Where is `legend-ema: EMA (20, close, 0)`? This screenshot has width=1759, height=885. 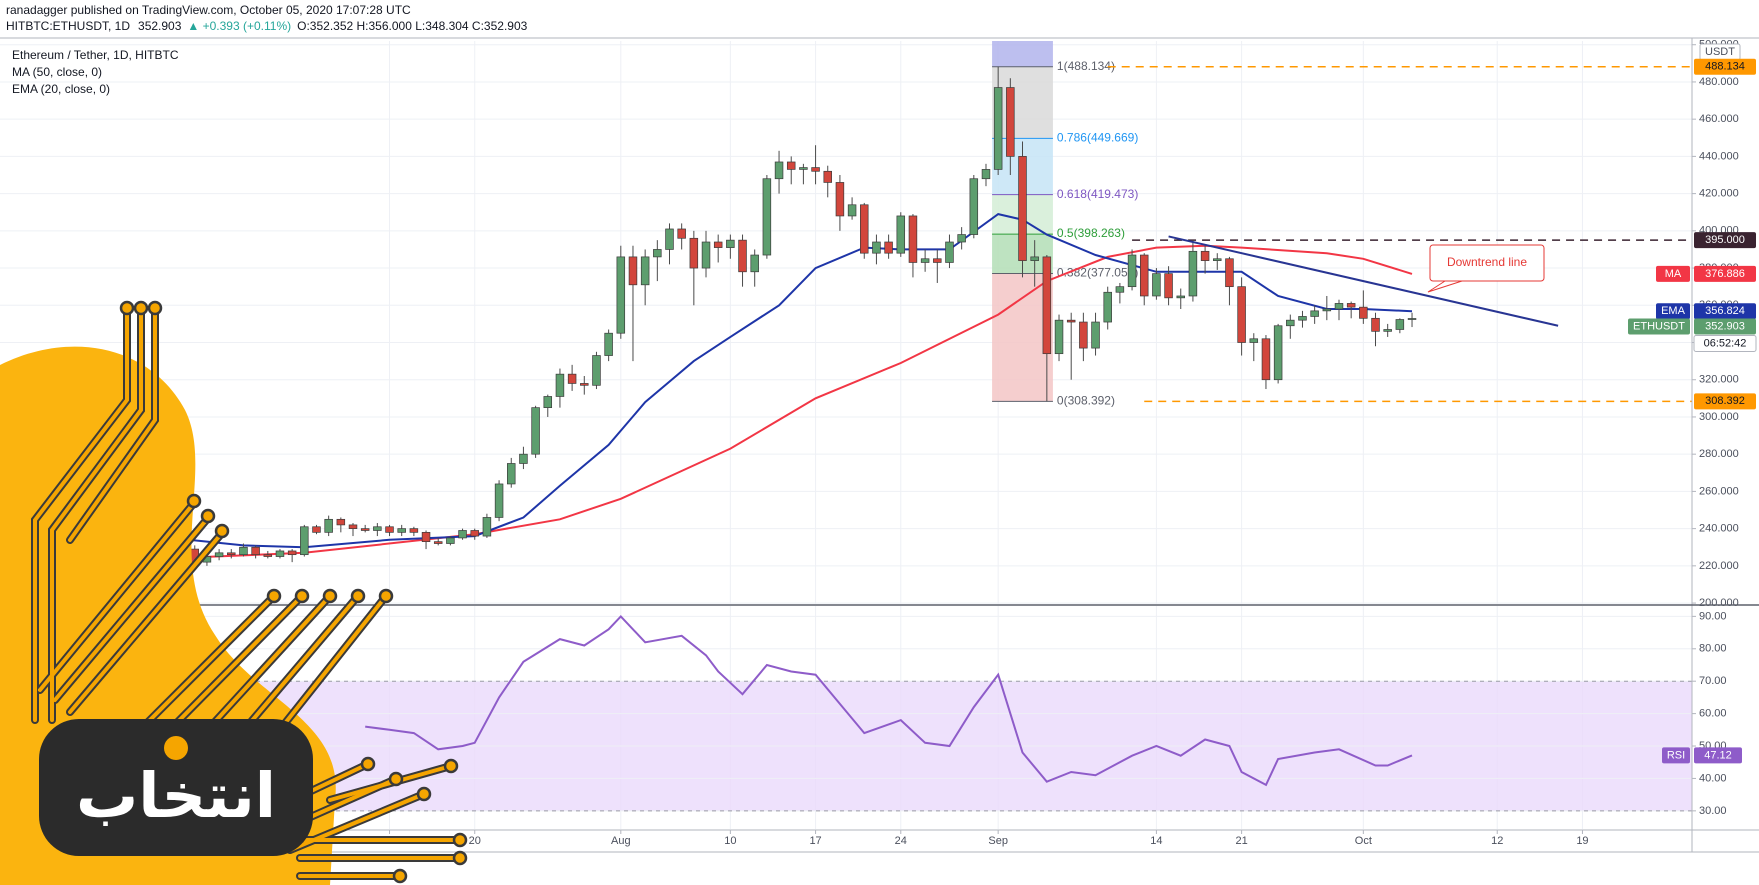 legend-ema: EMA (20, close, 0) is located at coordinates (61, 89).